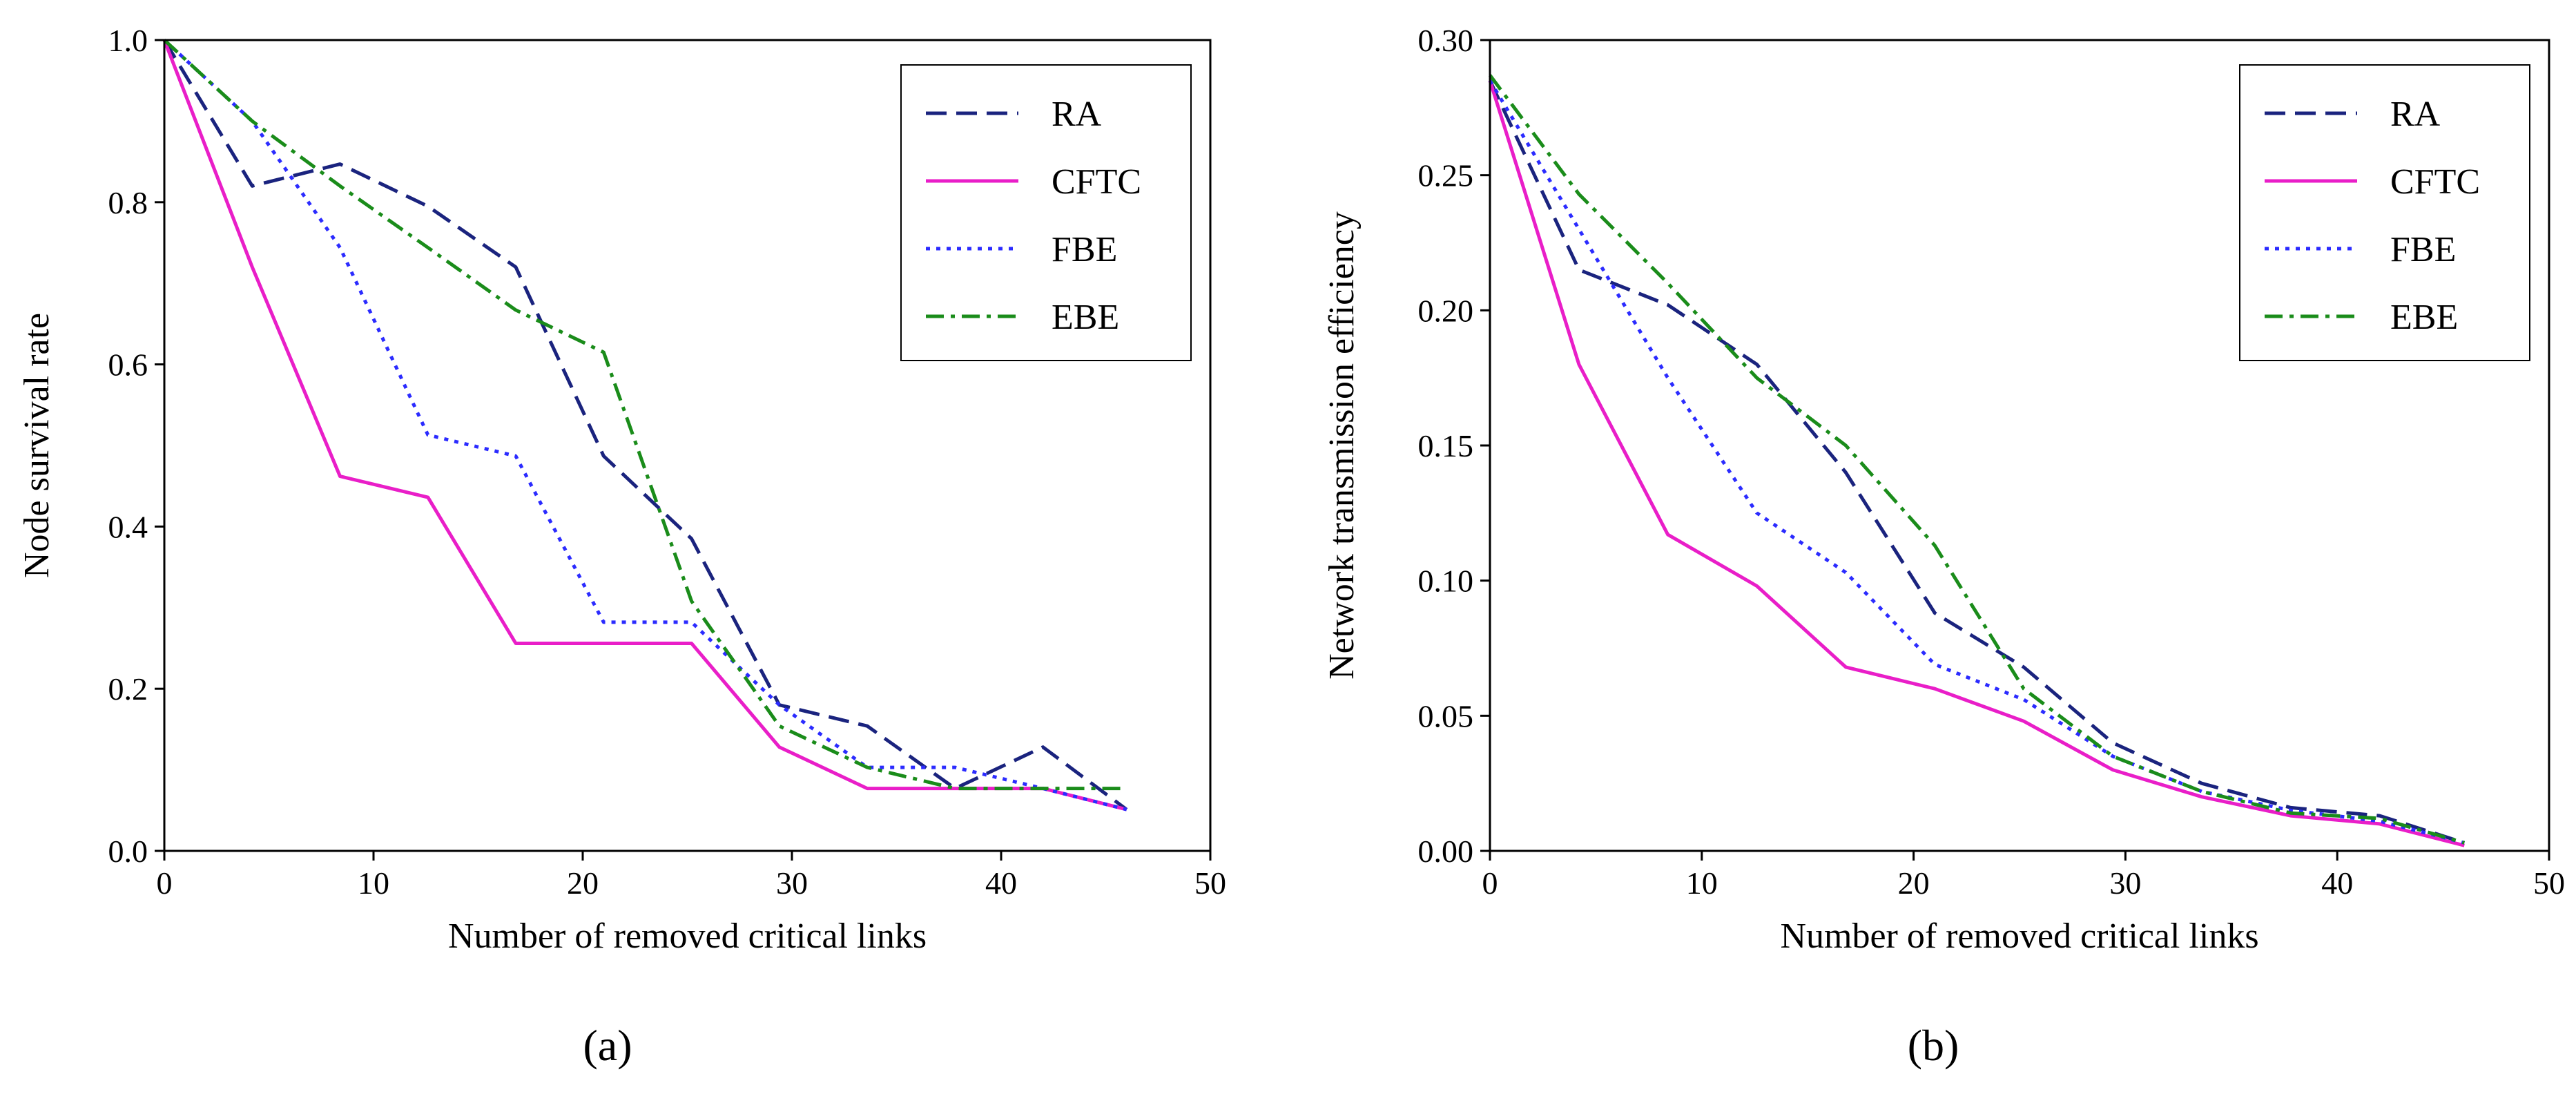 This screenshot has height=1094, width=2576. I want to click on y-tick-label: 0.15, so click(1446, 445).